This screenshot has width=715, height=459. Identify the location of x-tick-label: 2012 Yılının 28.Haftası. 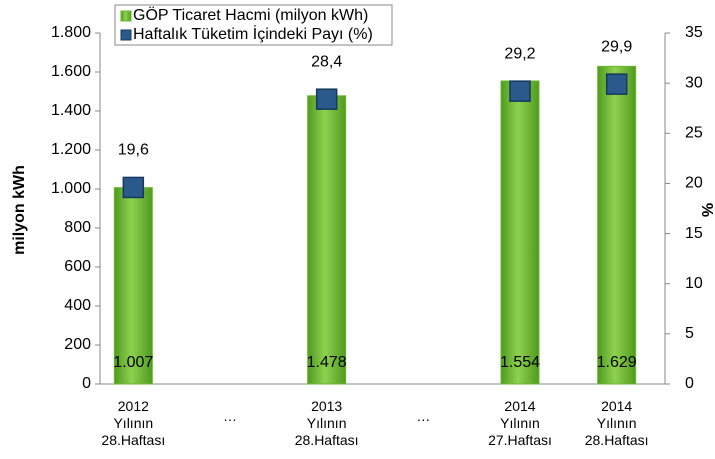
(133, 423).